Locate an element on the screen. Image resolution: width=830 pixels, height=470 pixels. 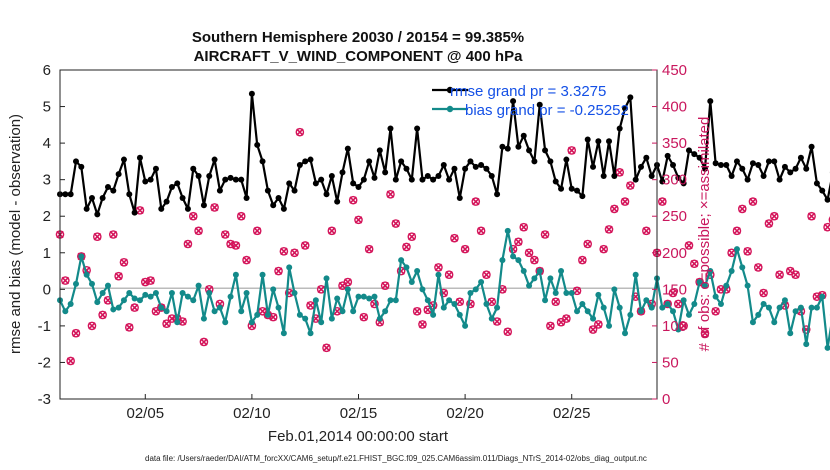
y-tick-left-label: 2 is located at coordinates (47, 216).